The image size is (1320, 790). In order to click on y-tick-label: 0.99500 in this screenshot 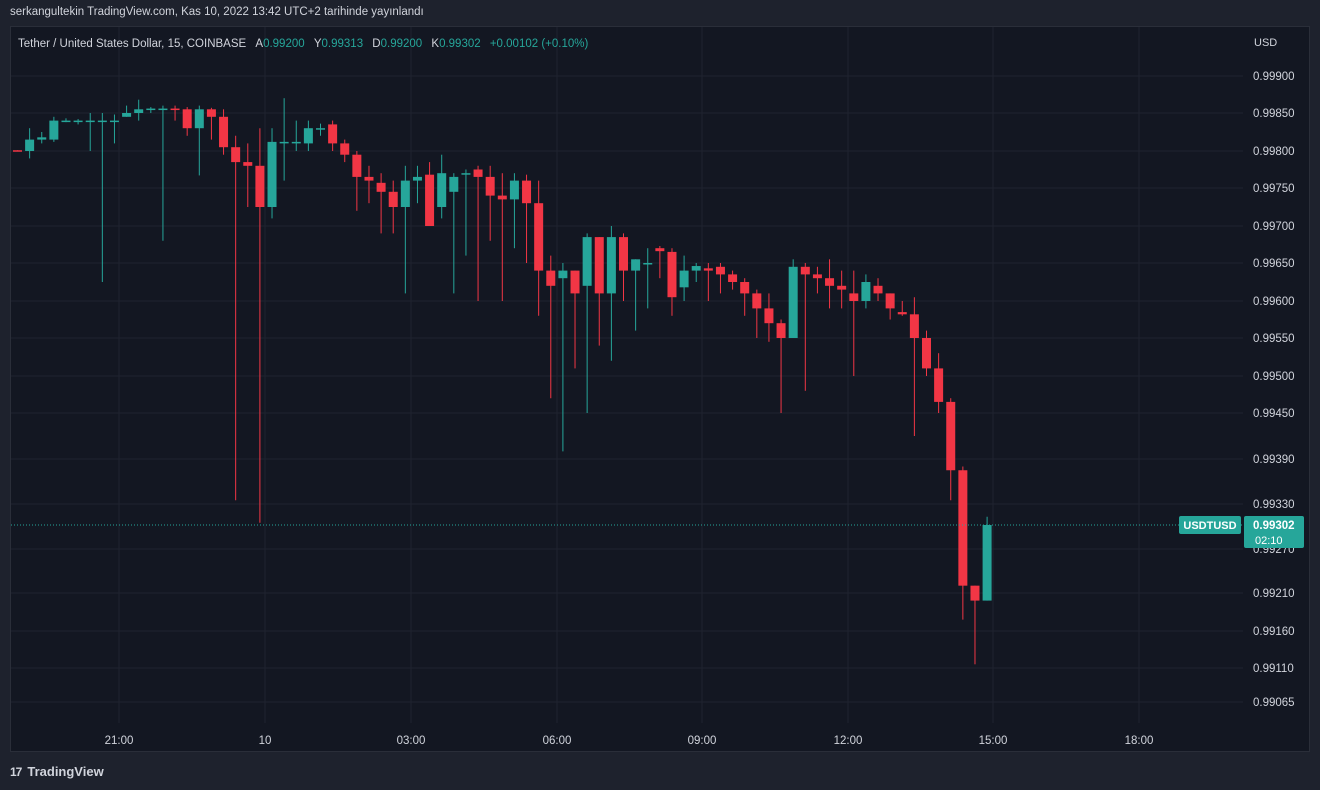, I will do `click(1274, 377)`.